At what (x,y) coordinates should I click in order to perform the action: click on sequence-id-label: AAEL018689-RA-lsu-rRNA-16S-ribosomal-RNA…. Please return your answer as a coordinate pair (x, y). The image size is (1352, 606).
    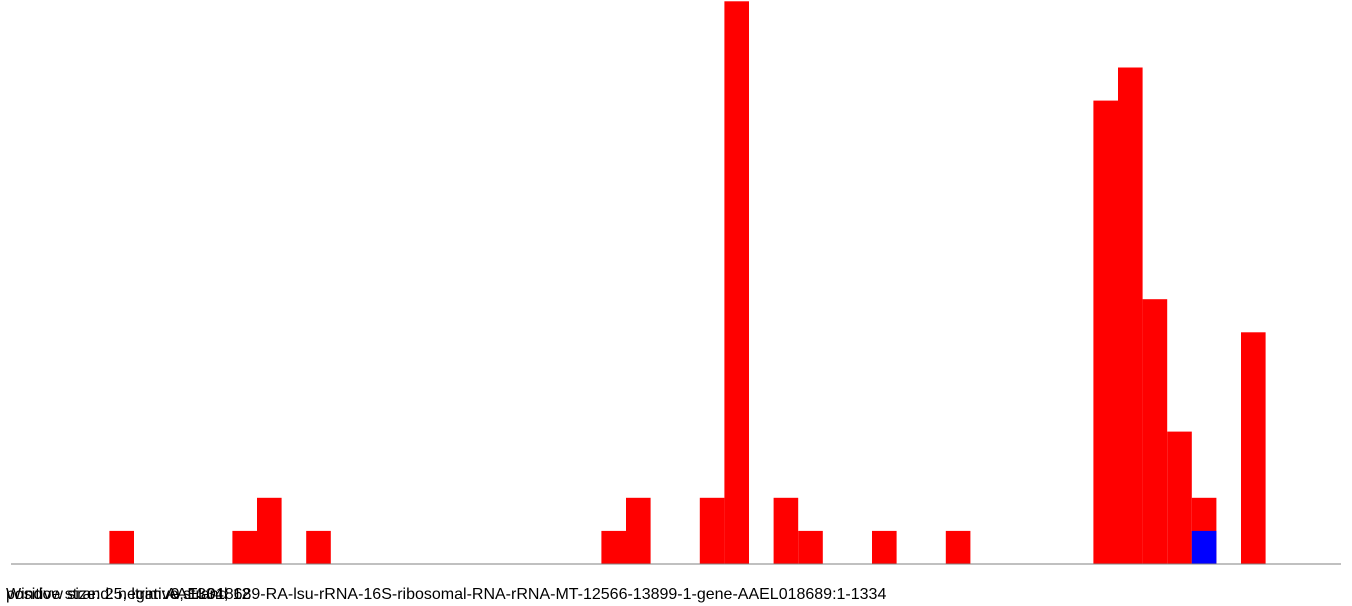
    Looking at the image, I should click on (526, 594).